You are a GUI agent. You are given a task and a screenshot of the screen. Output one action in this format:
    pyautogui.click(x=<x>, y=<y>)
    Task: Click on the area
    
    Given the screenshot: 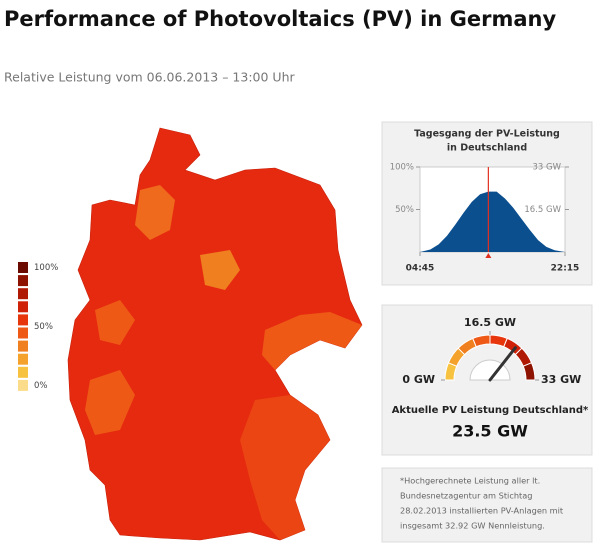 What is the action you would take?
    pyautogui.click(x=492, y=221)
    